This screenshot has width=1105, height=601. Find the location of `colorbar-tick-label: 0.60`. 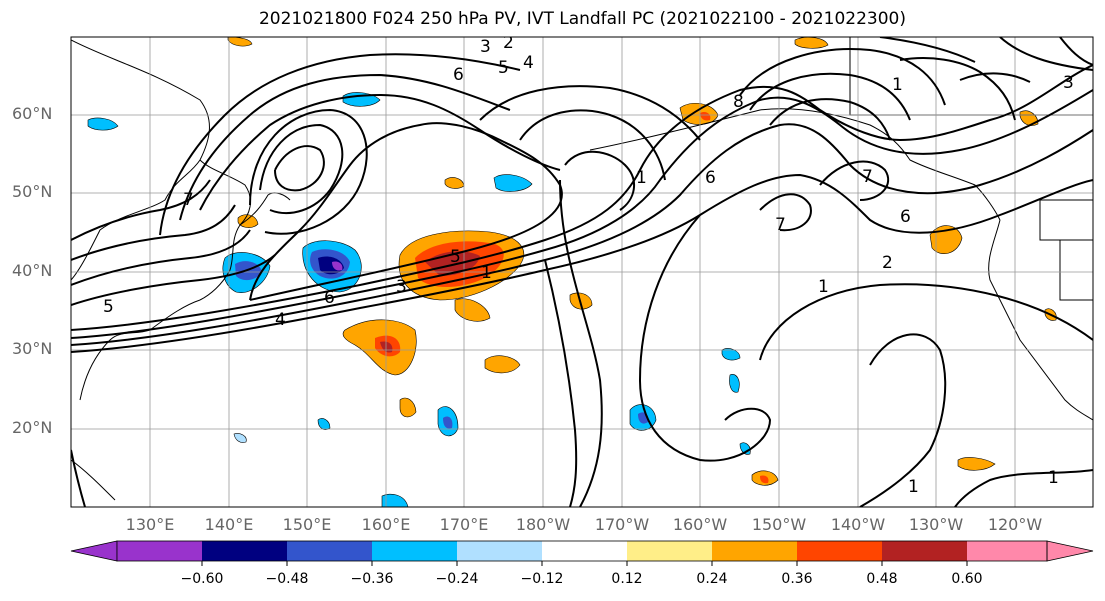

colorbar-tick-label: 0.60 is located at coordinates (967, 579).